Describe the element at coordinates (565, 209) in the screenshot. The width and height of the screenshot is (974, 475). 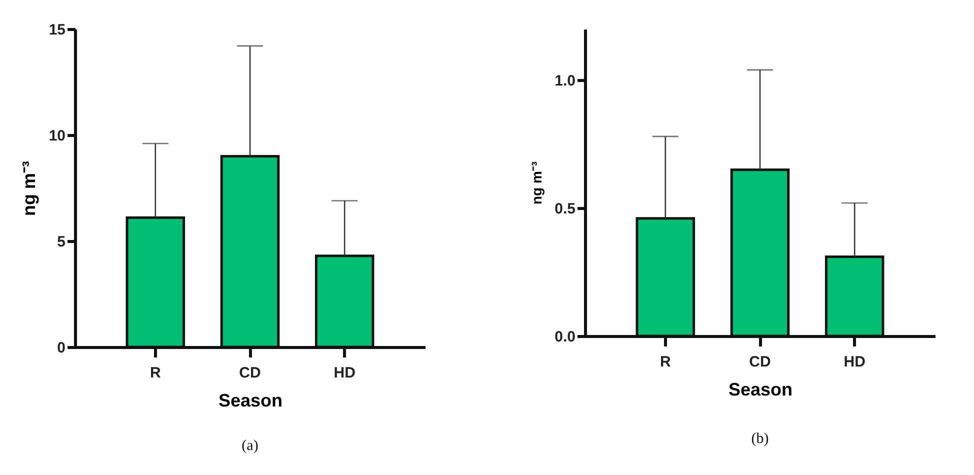
I see `y-tick-label: 0.5` at that location.